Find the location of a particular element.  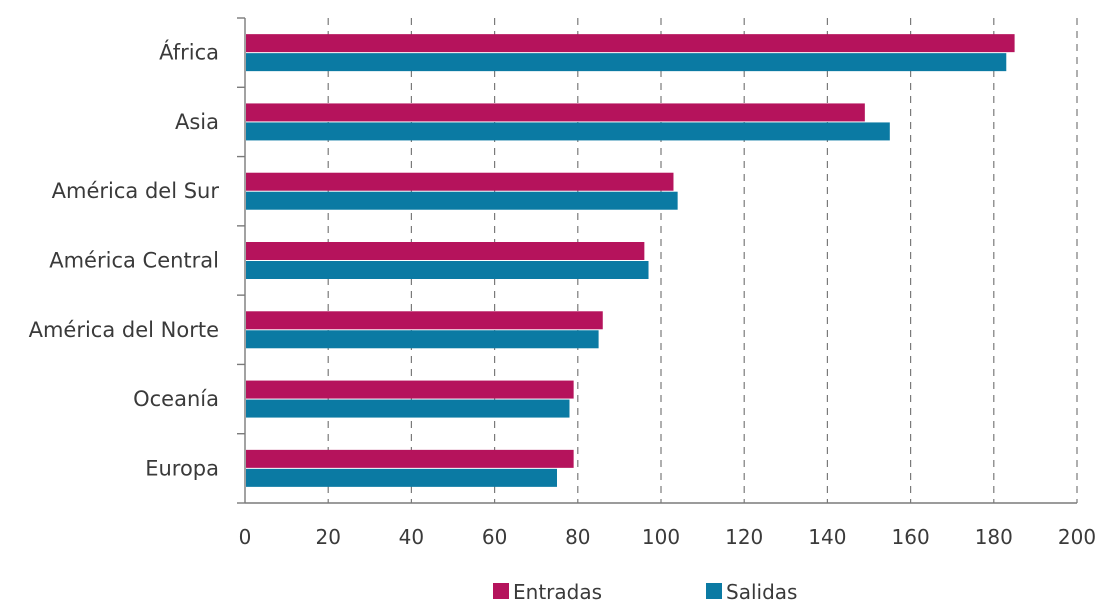

category-label: América Central is located at coordinates (134, 261).